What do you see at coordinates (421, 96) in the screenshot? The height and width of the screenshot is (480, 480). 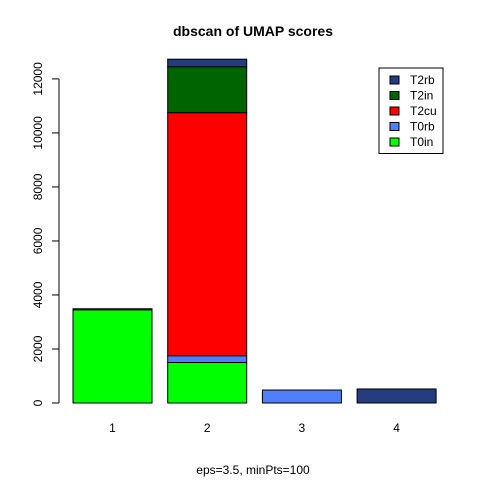 I see `legend-label: T2in` at bounding box center [421, 96].